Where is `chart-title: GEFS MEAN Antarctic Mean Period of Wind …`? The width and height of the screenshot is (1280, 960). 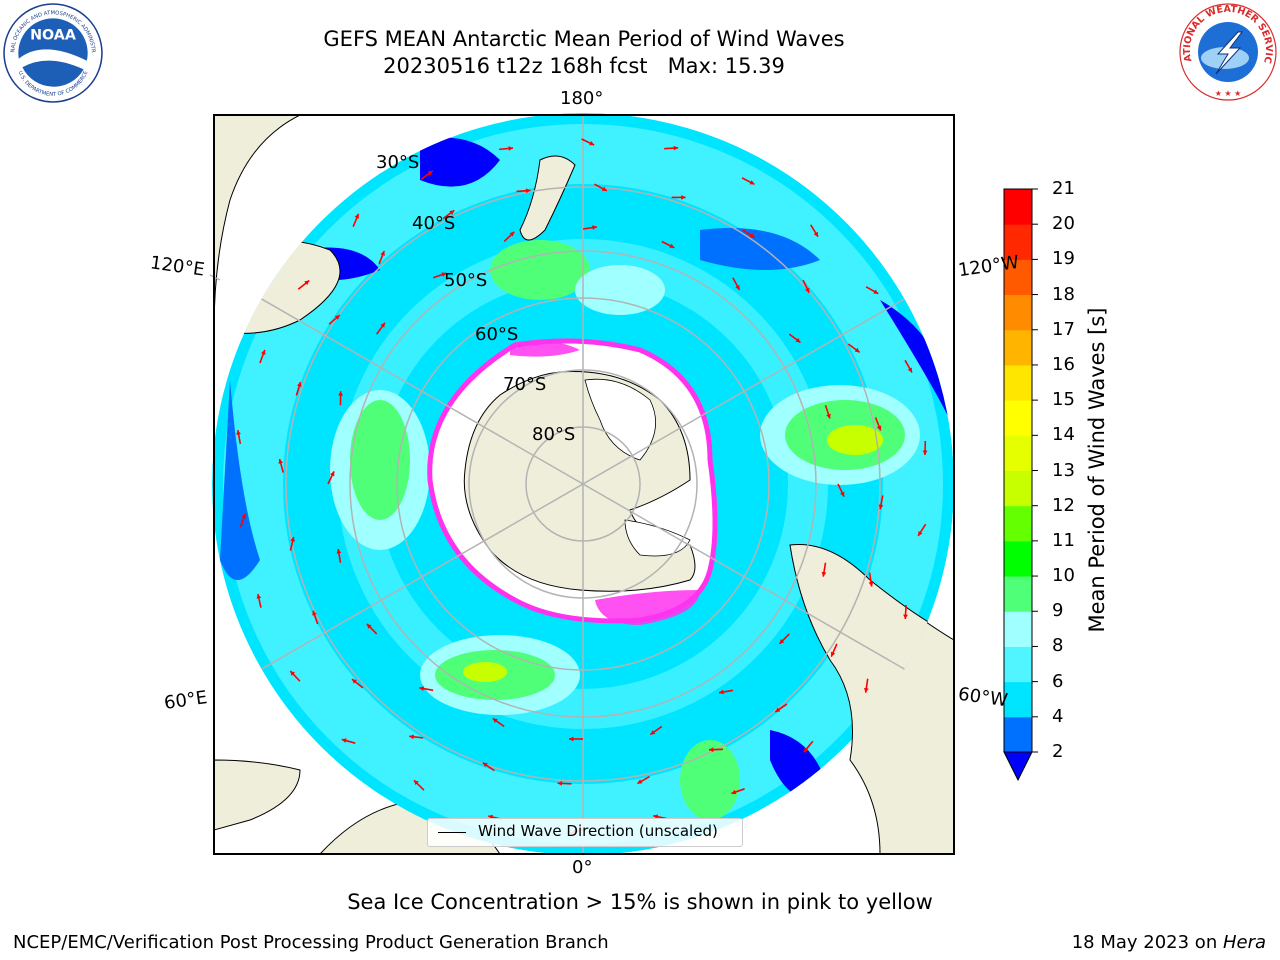
chart-title: GEFS MEAN Antarctic Mean Period of Wind … is located at coordinates (584, 39).